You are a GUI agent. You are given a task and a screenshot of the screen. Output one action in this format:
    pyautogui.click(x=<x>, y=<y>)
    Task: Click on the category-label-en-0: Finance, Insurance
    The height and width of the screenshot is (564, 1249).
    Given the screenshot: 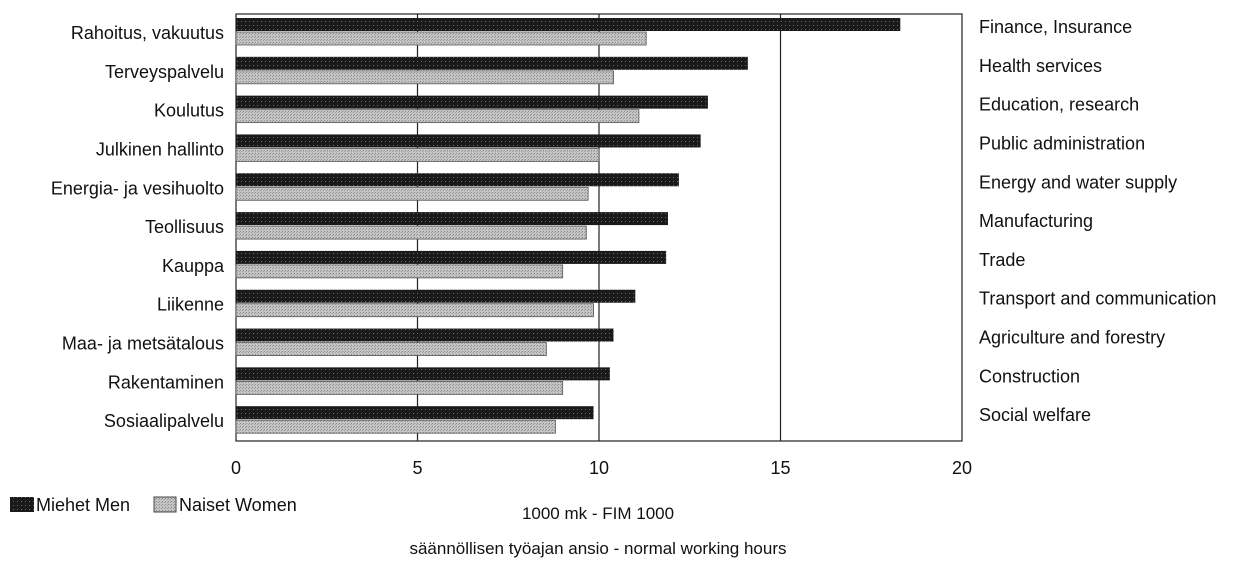 What is the action you would take?
    pyautogui.click(x=1055, y=27)
    